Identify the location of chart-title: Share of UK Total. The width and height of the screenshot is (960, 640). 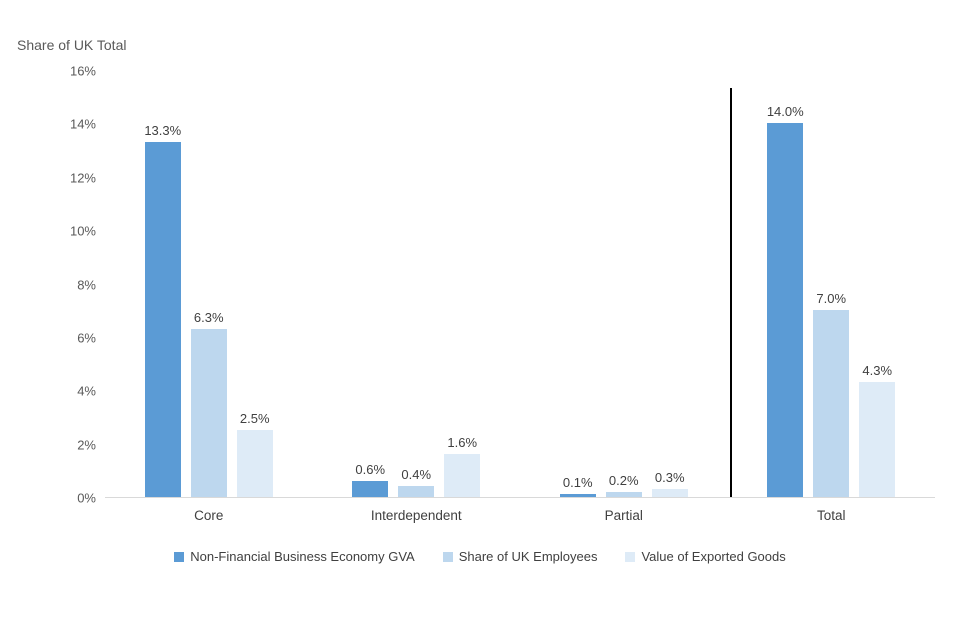
(72, 45).